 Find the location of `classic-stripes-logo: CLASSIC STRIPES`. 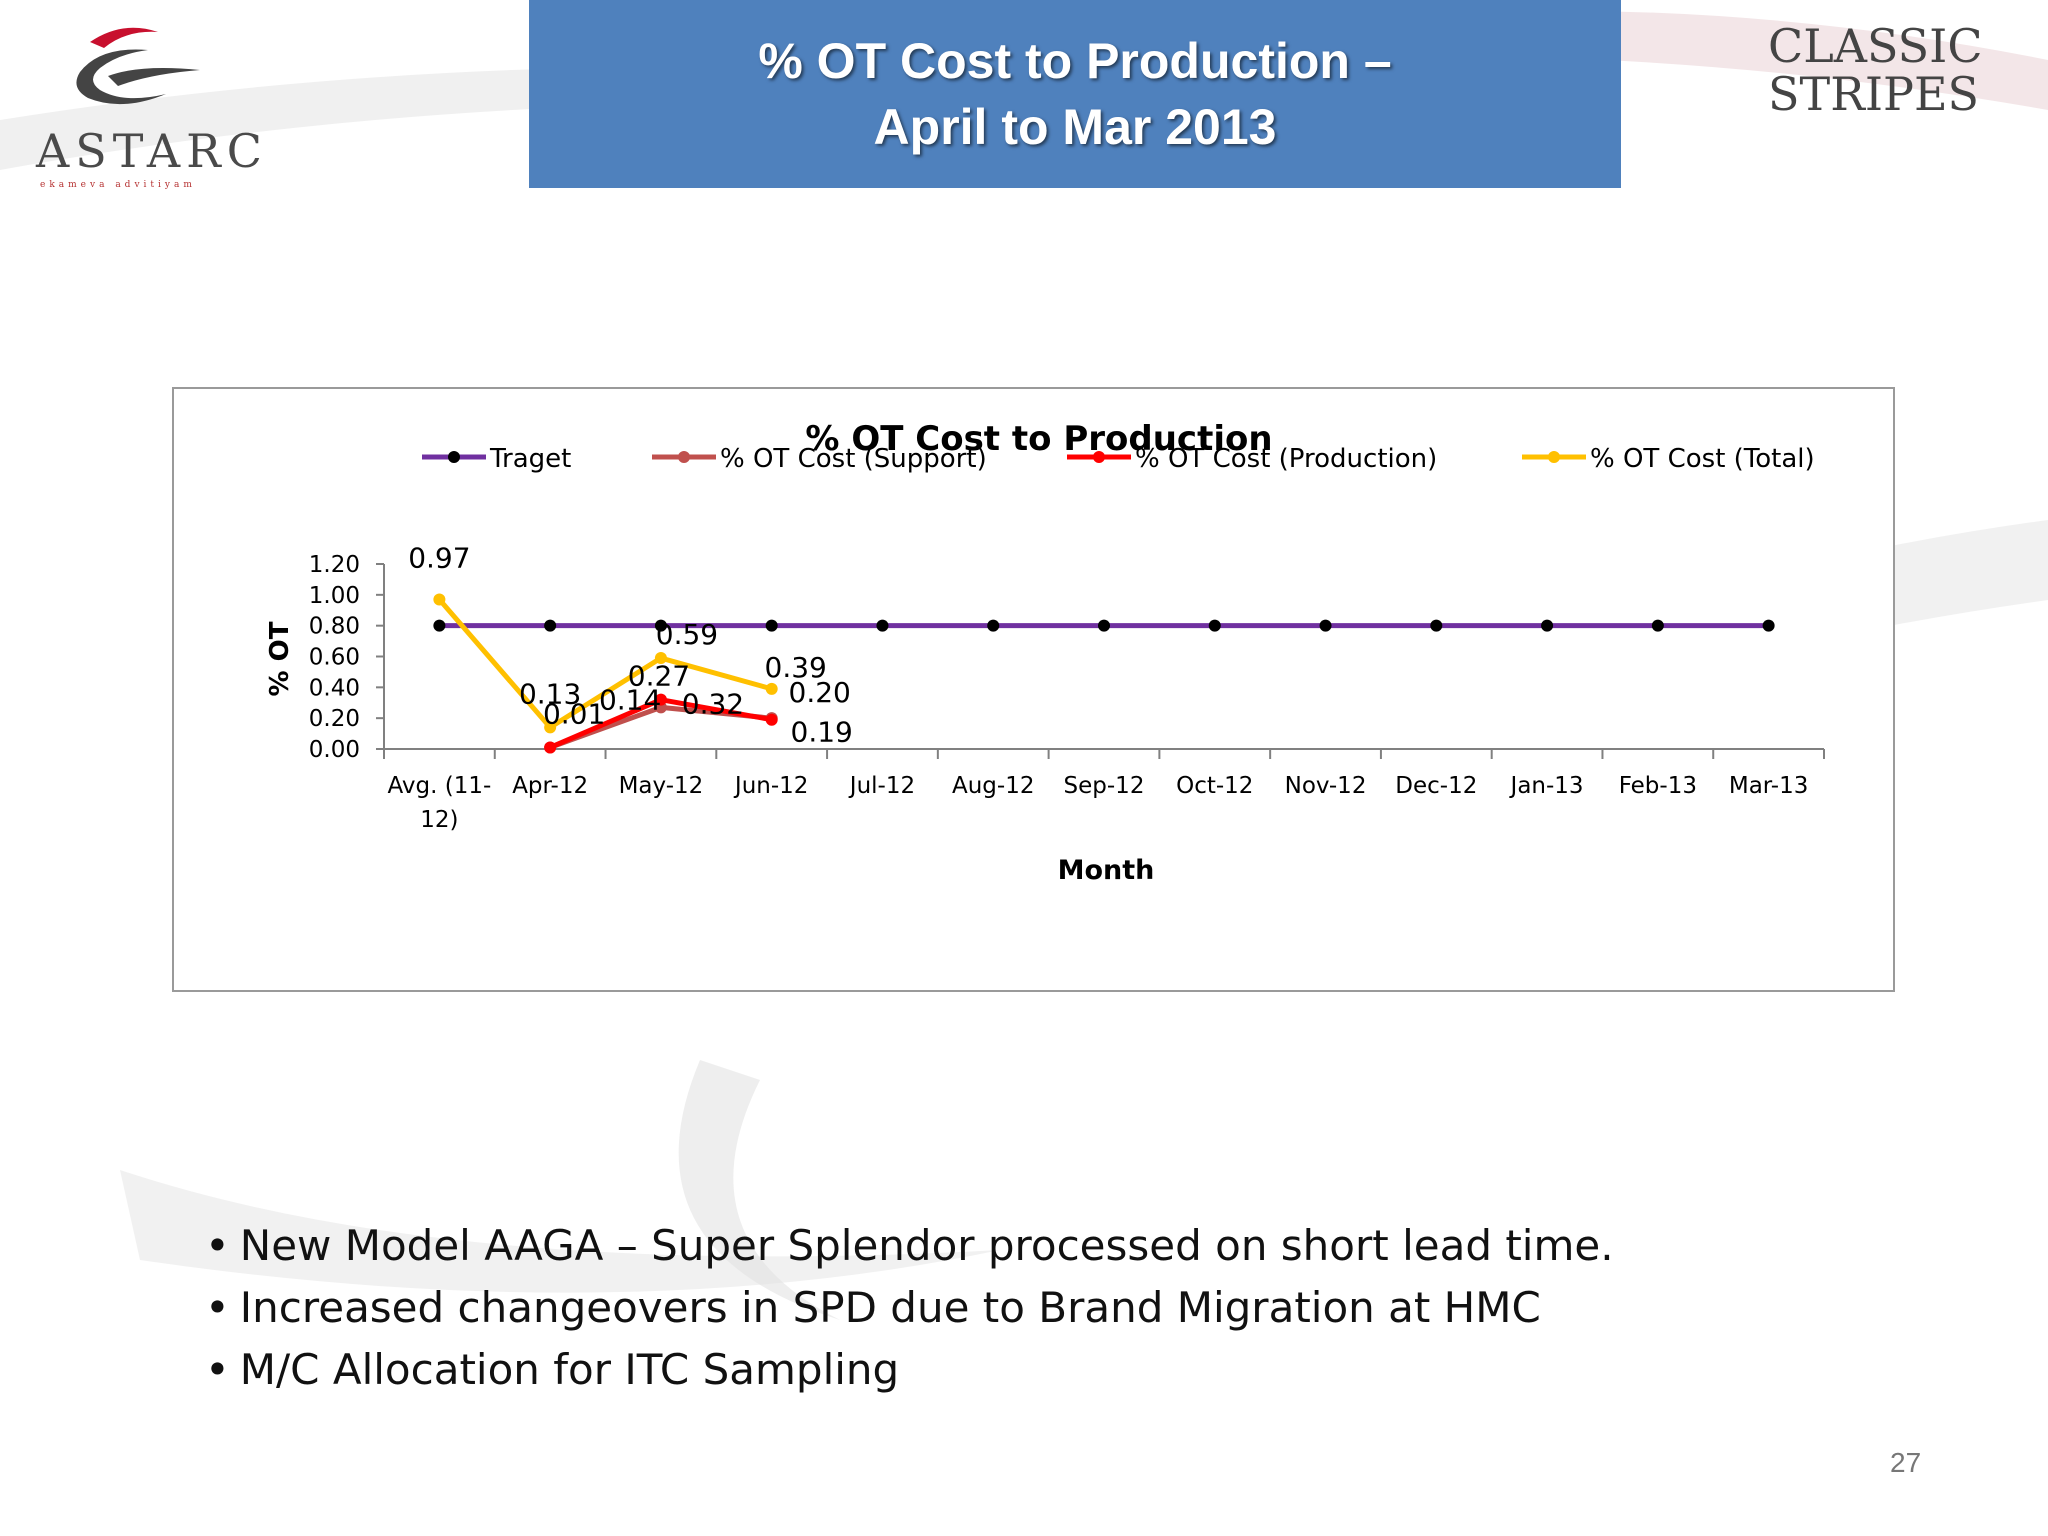

classic-stripes-logo: CLASSIC STRIPES is located at coordinates (1888, 70).